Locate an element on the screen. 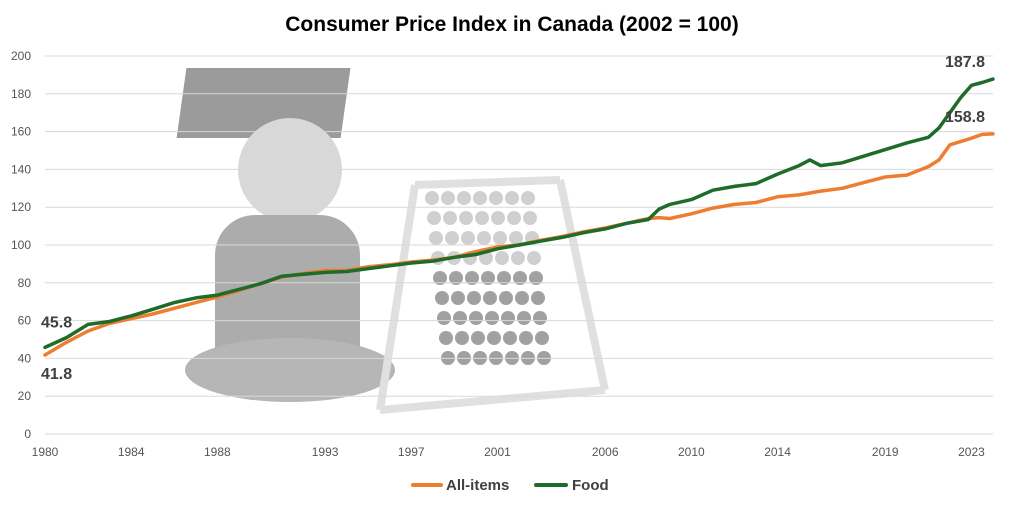 The height and width of the screenshot is (511, 1024). y-tick-label: 100 is located at coordinates (21, 245).